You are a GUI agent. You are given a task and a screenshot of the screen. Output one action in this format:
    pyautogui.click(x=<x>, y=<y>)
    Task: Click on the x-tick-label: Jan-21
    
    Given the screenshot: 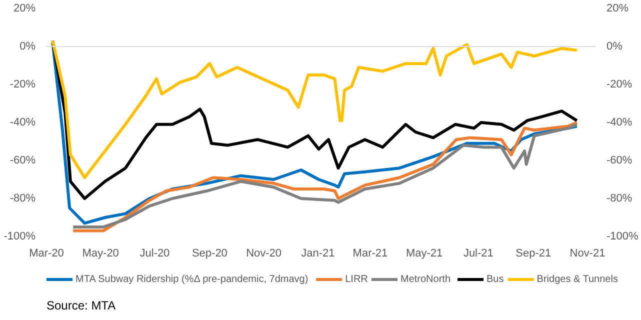 What is the action you would take?
    pyautogui.click(x=318, y=254)
    